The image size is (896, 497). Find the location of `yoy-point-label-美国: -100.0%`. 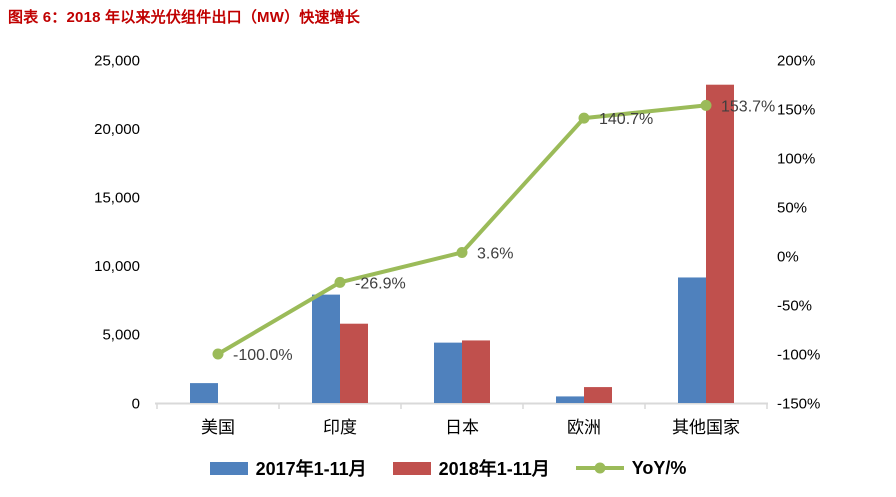

yoy-point-label-美国: -100.0% is located at coordinates (263, 355).